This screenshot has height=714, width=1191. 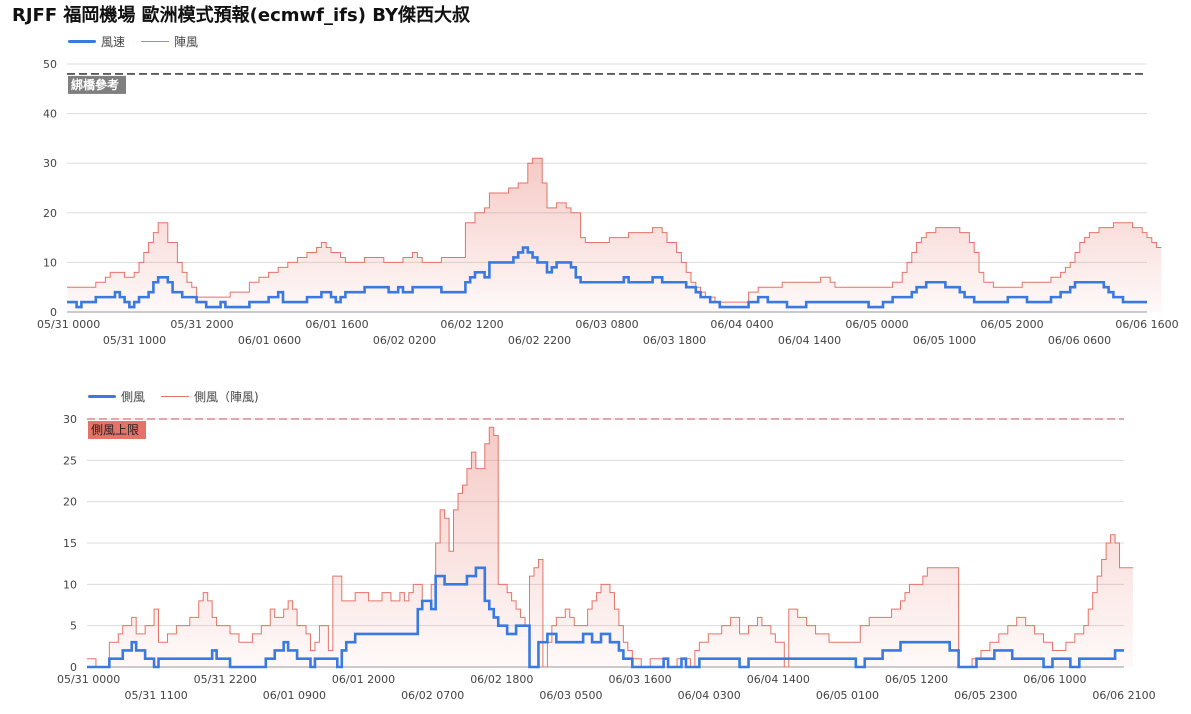 I want to click on chart2-legend: 側風 側風（陣風), so click(x=173, y=396).